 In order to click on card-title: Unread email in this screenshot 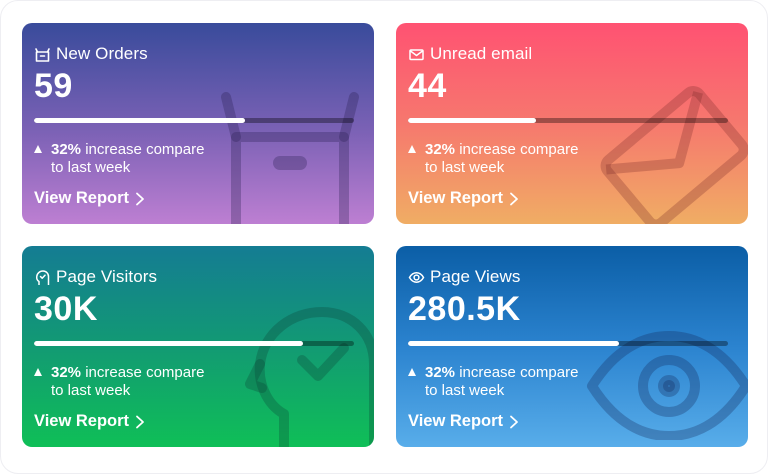, I will do `click(481, 53)`.